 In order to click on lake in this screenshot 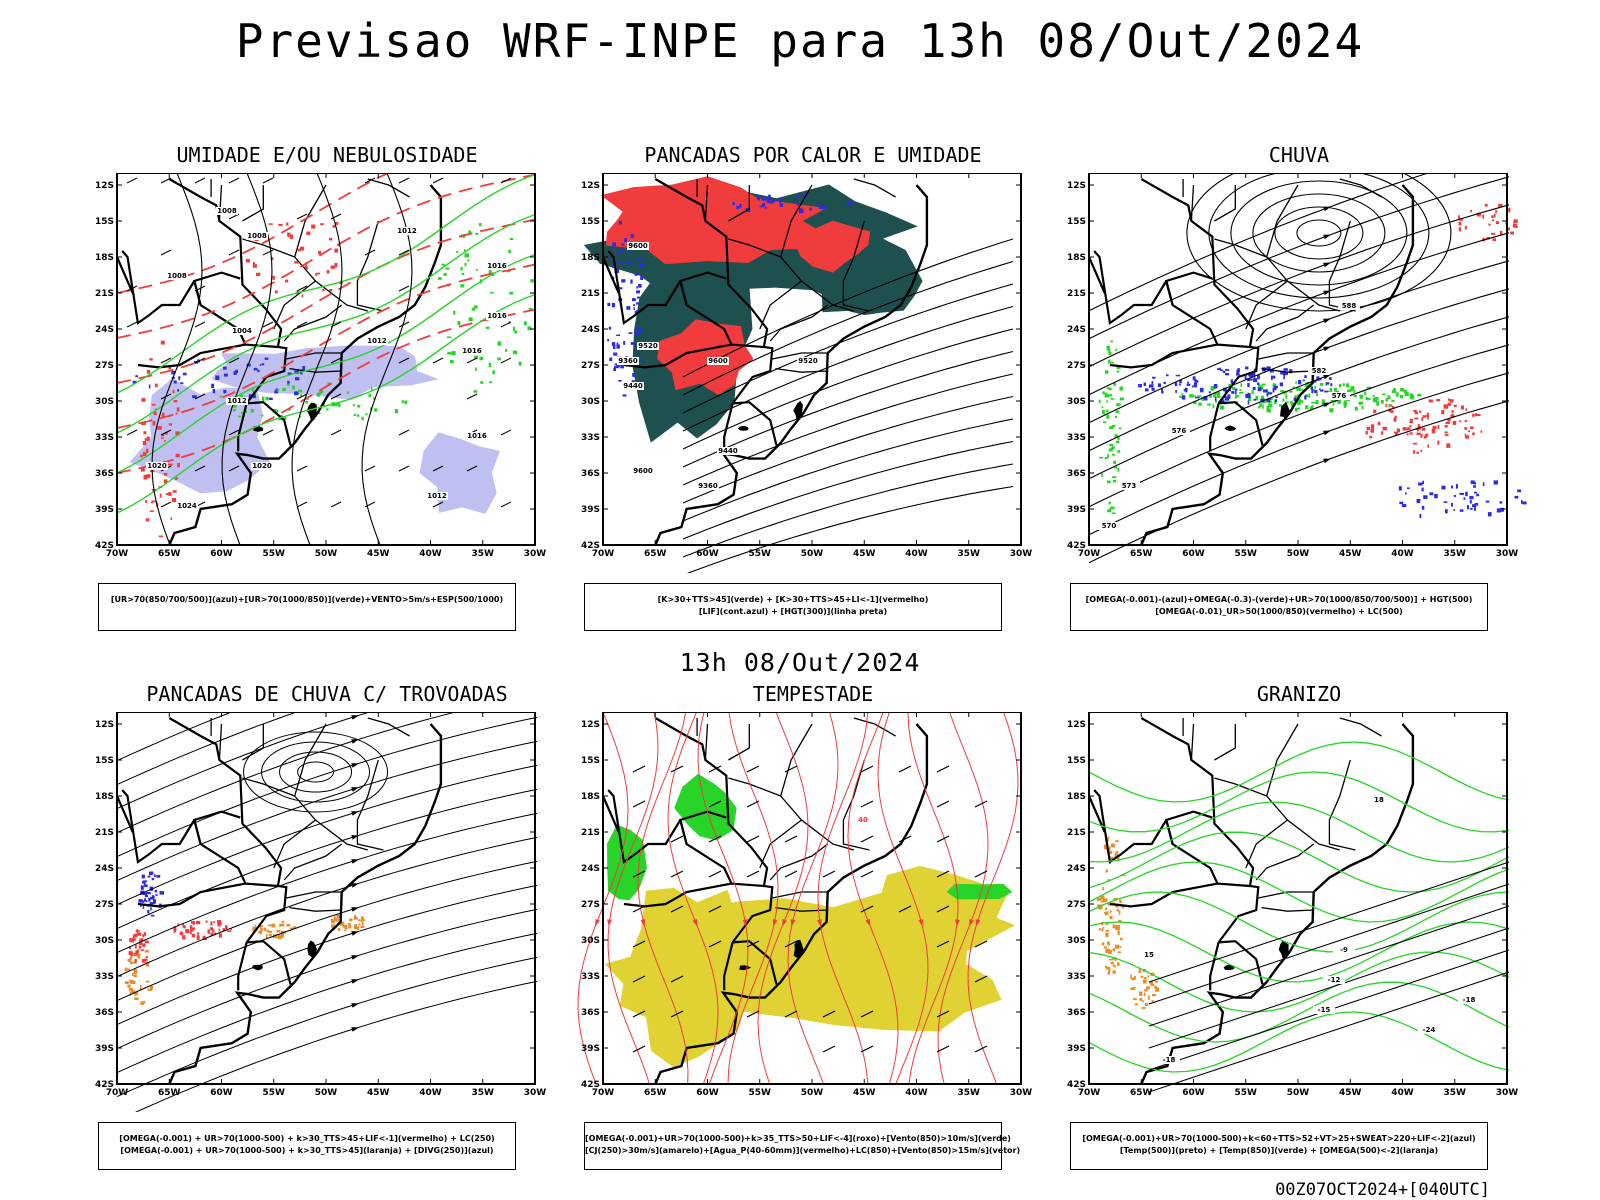, I will do `click(745, 968)`.